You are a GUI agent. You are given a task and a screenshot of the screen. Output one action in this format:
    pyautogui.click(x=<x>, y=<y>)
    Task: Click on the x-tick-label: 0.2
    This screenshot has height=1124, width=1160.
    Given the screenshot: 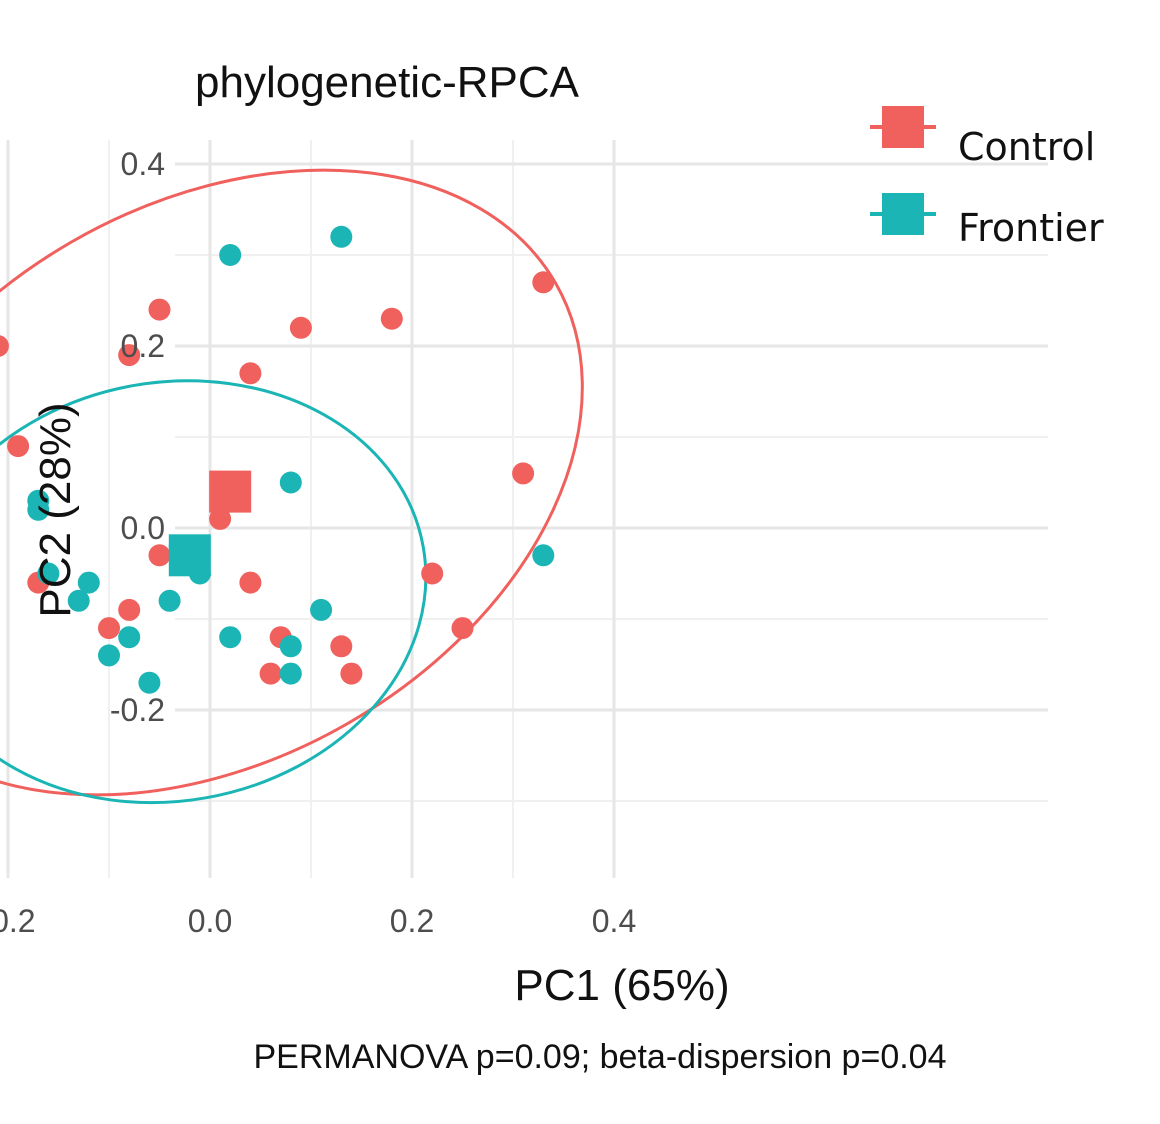 What is the action you would take?
    pyautogui.click(x=412, y=921)
    